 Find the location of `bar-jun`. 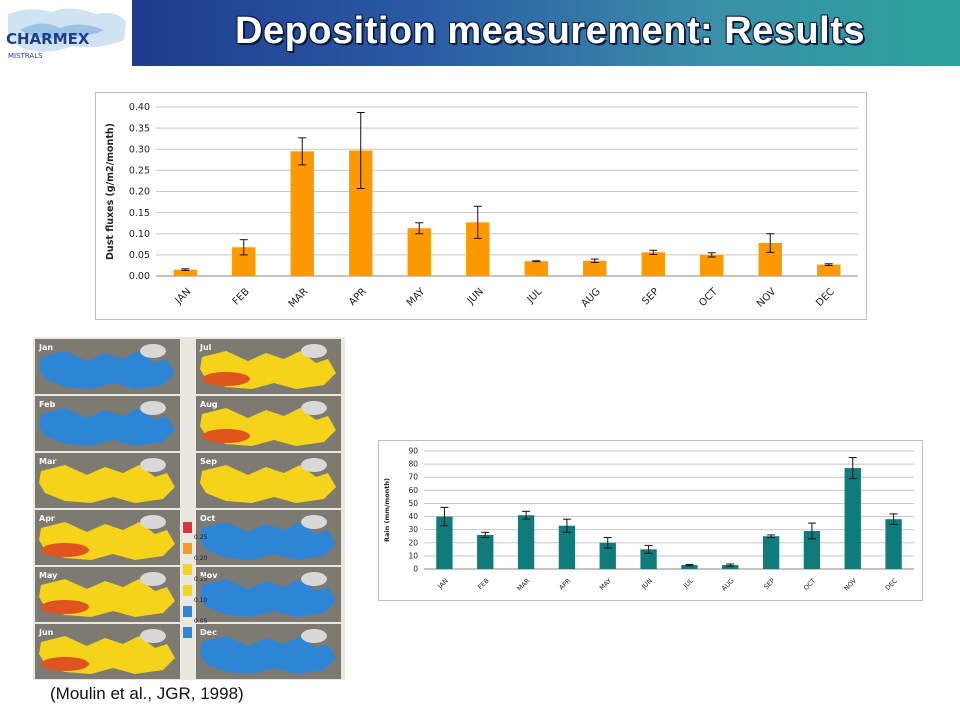

bar-jun is located at coordinates (478, 249).